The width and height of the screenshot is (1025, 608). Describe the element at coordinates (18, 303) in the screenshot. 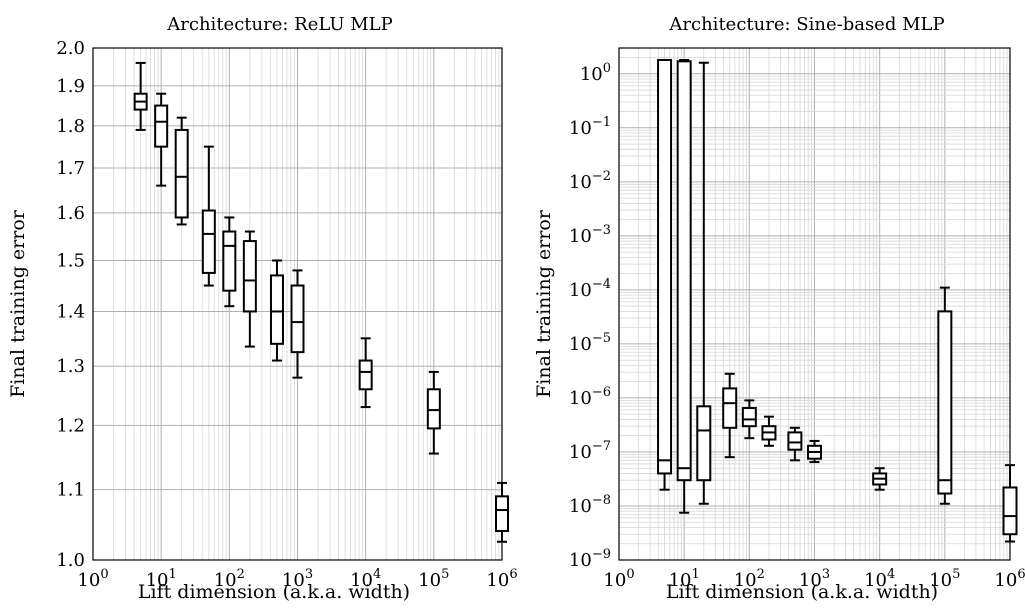

I see `left-y-axis-label: Final training error` at that location.